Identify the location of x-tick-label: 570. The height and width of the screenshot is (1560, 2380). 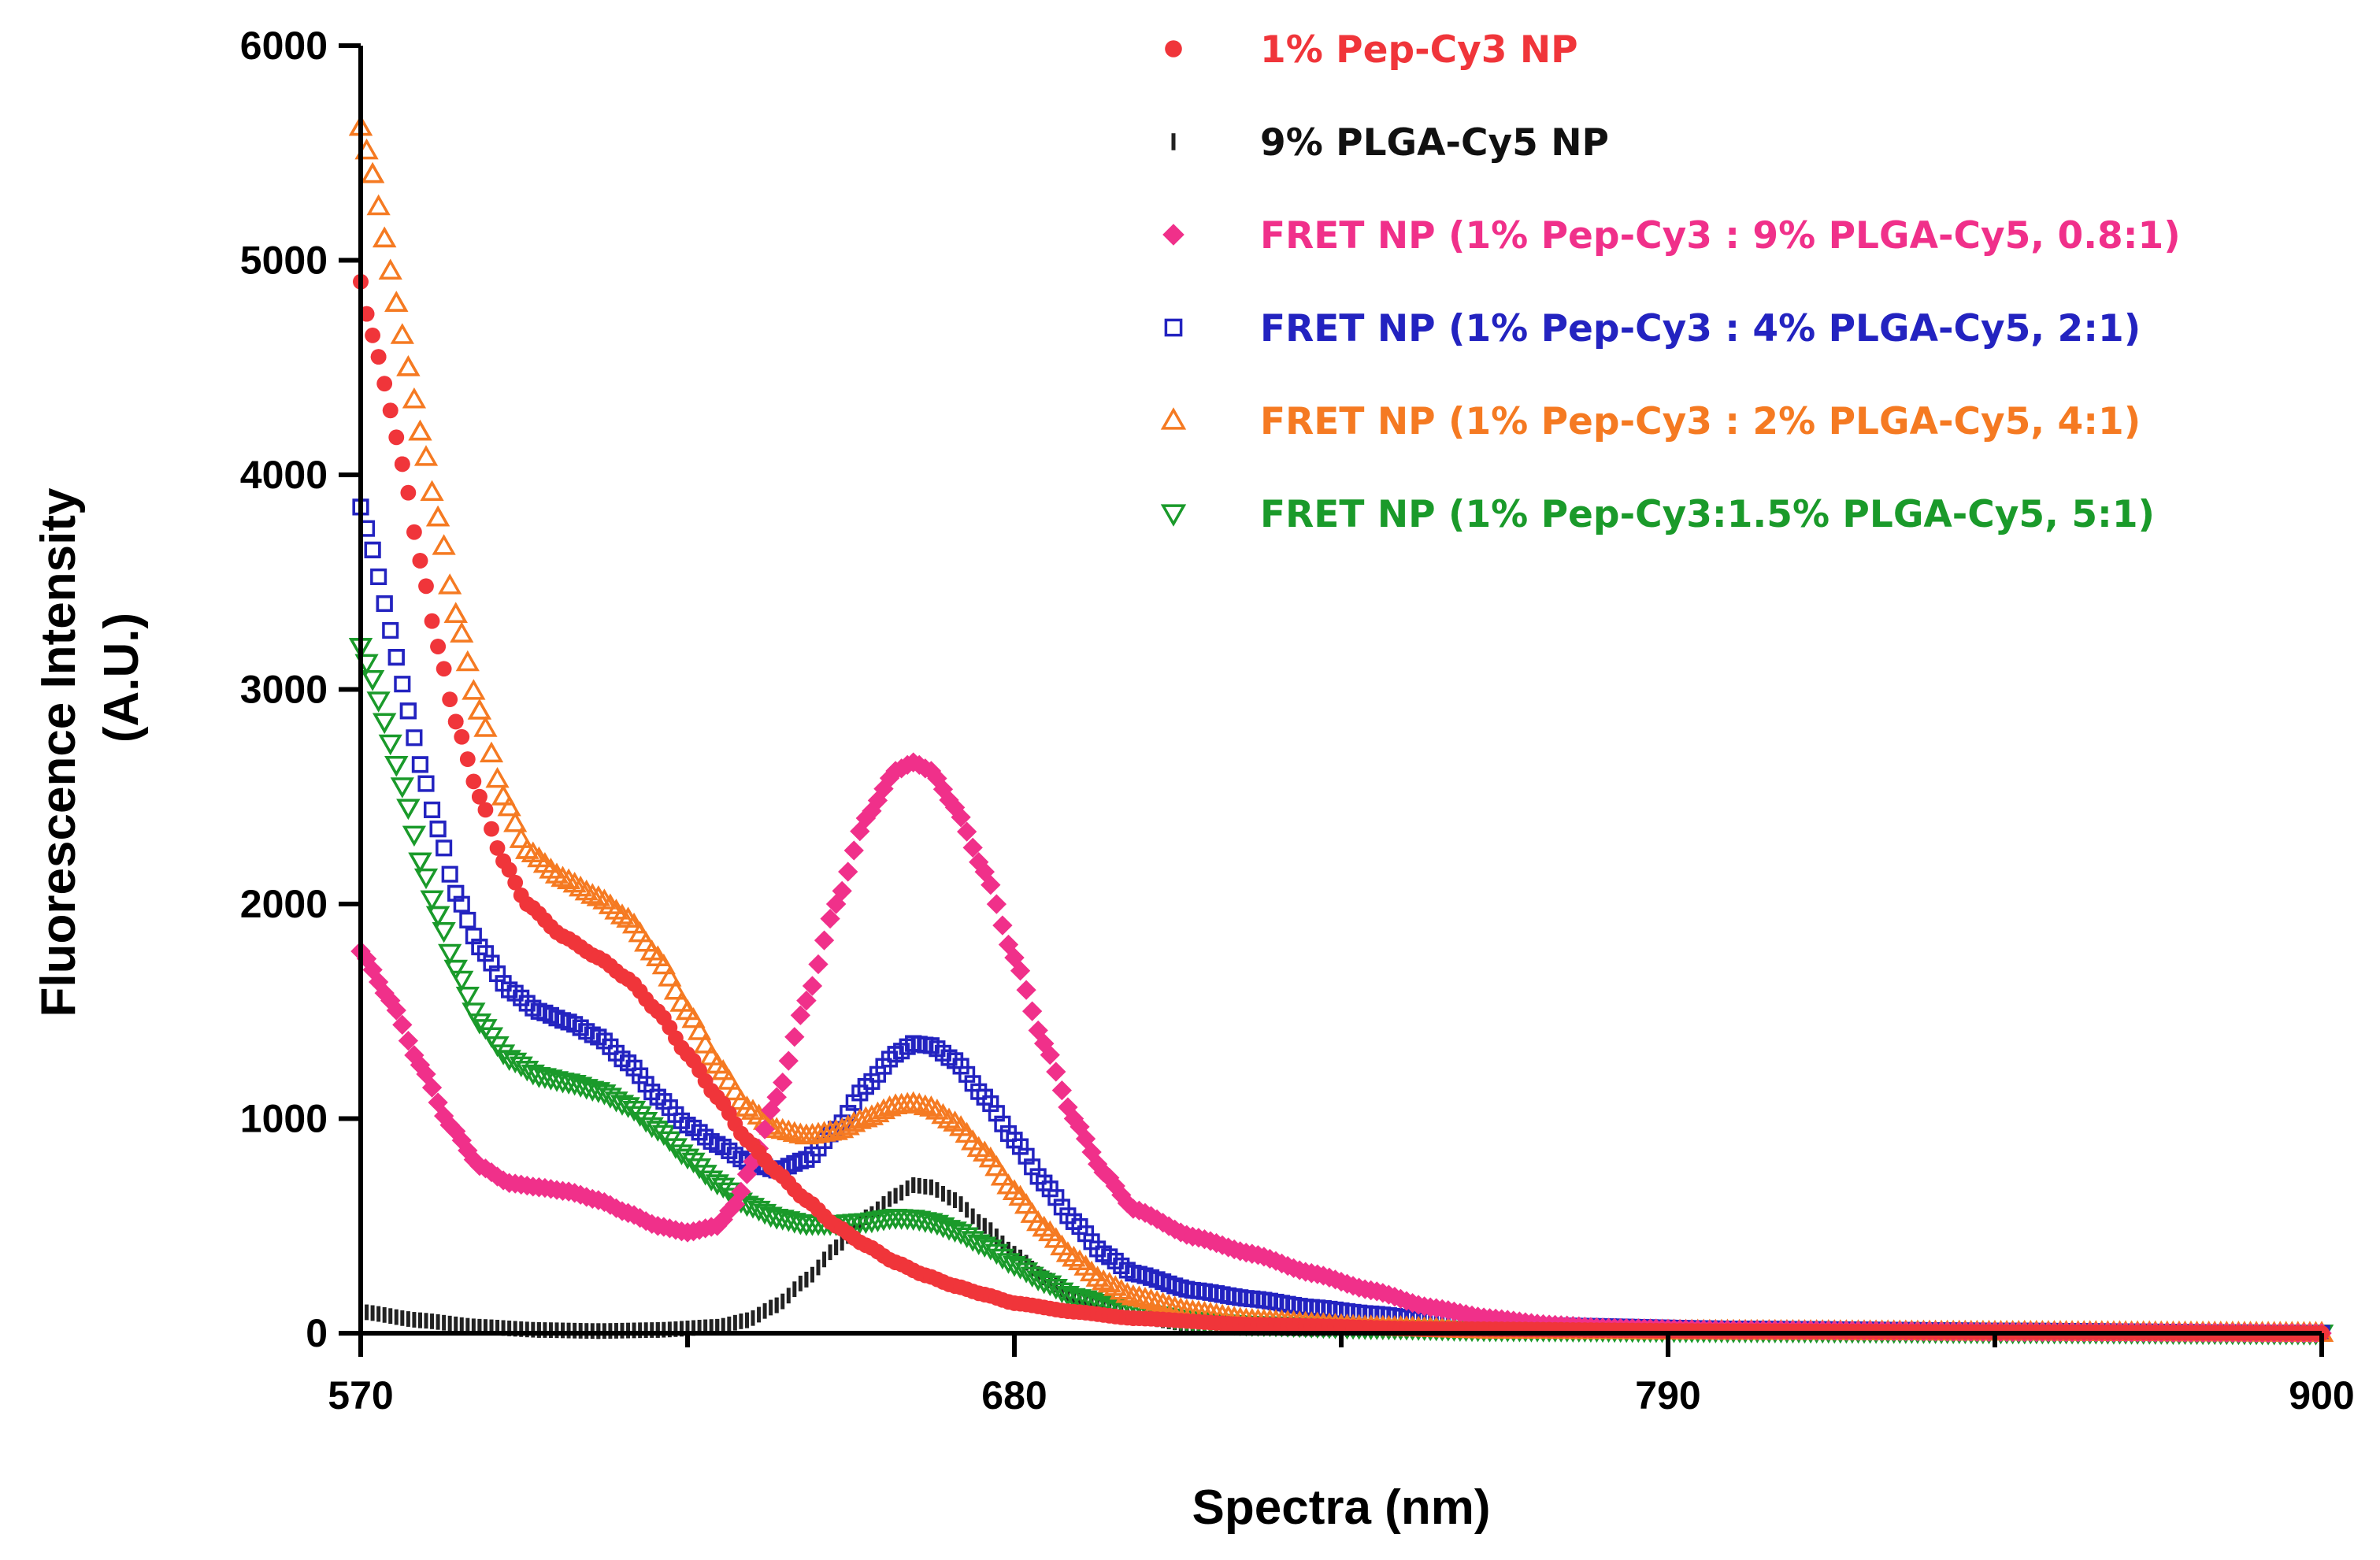
(360, 1395).